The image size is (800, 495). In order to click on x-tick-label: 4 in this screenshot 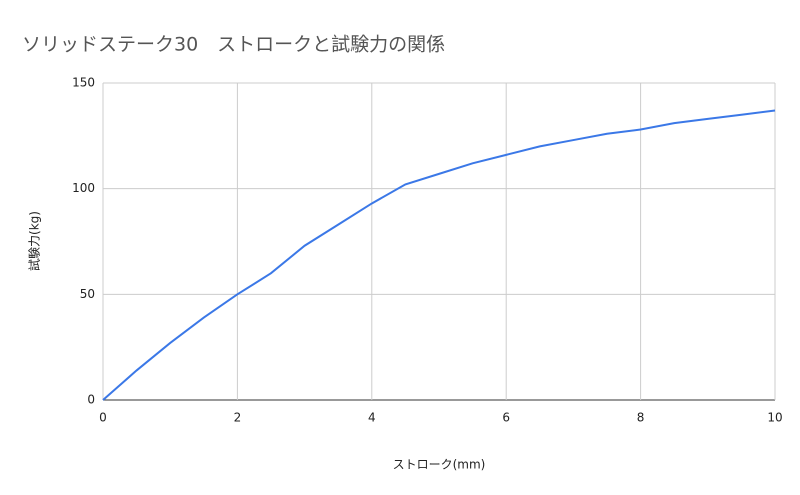, I will do `click(372, 418)`.